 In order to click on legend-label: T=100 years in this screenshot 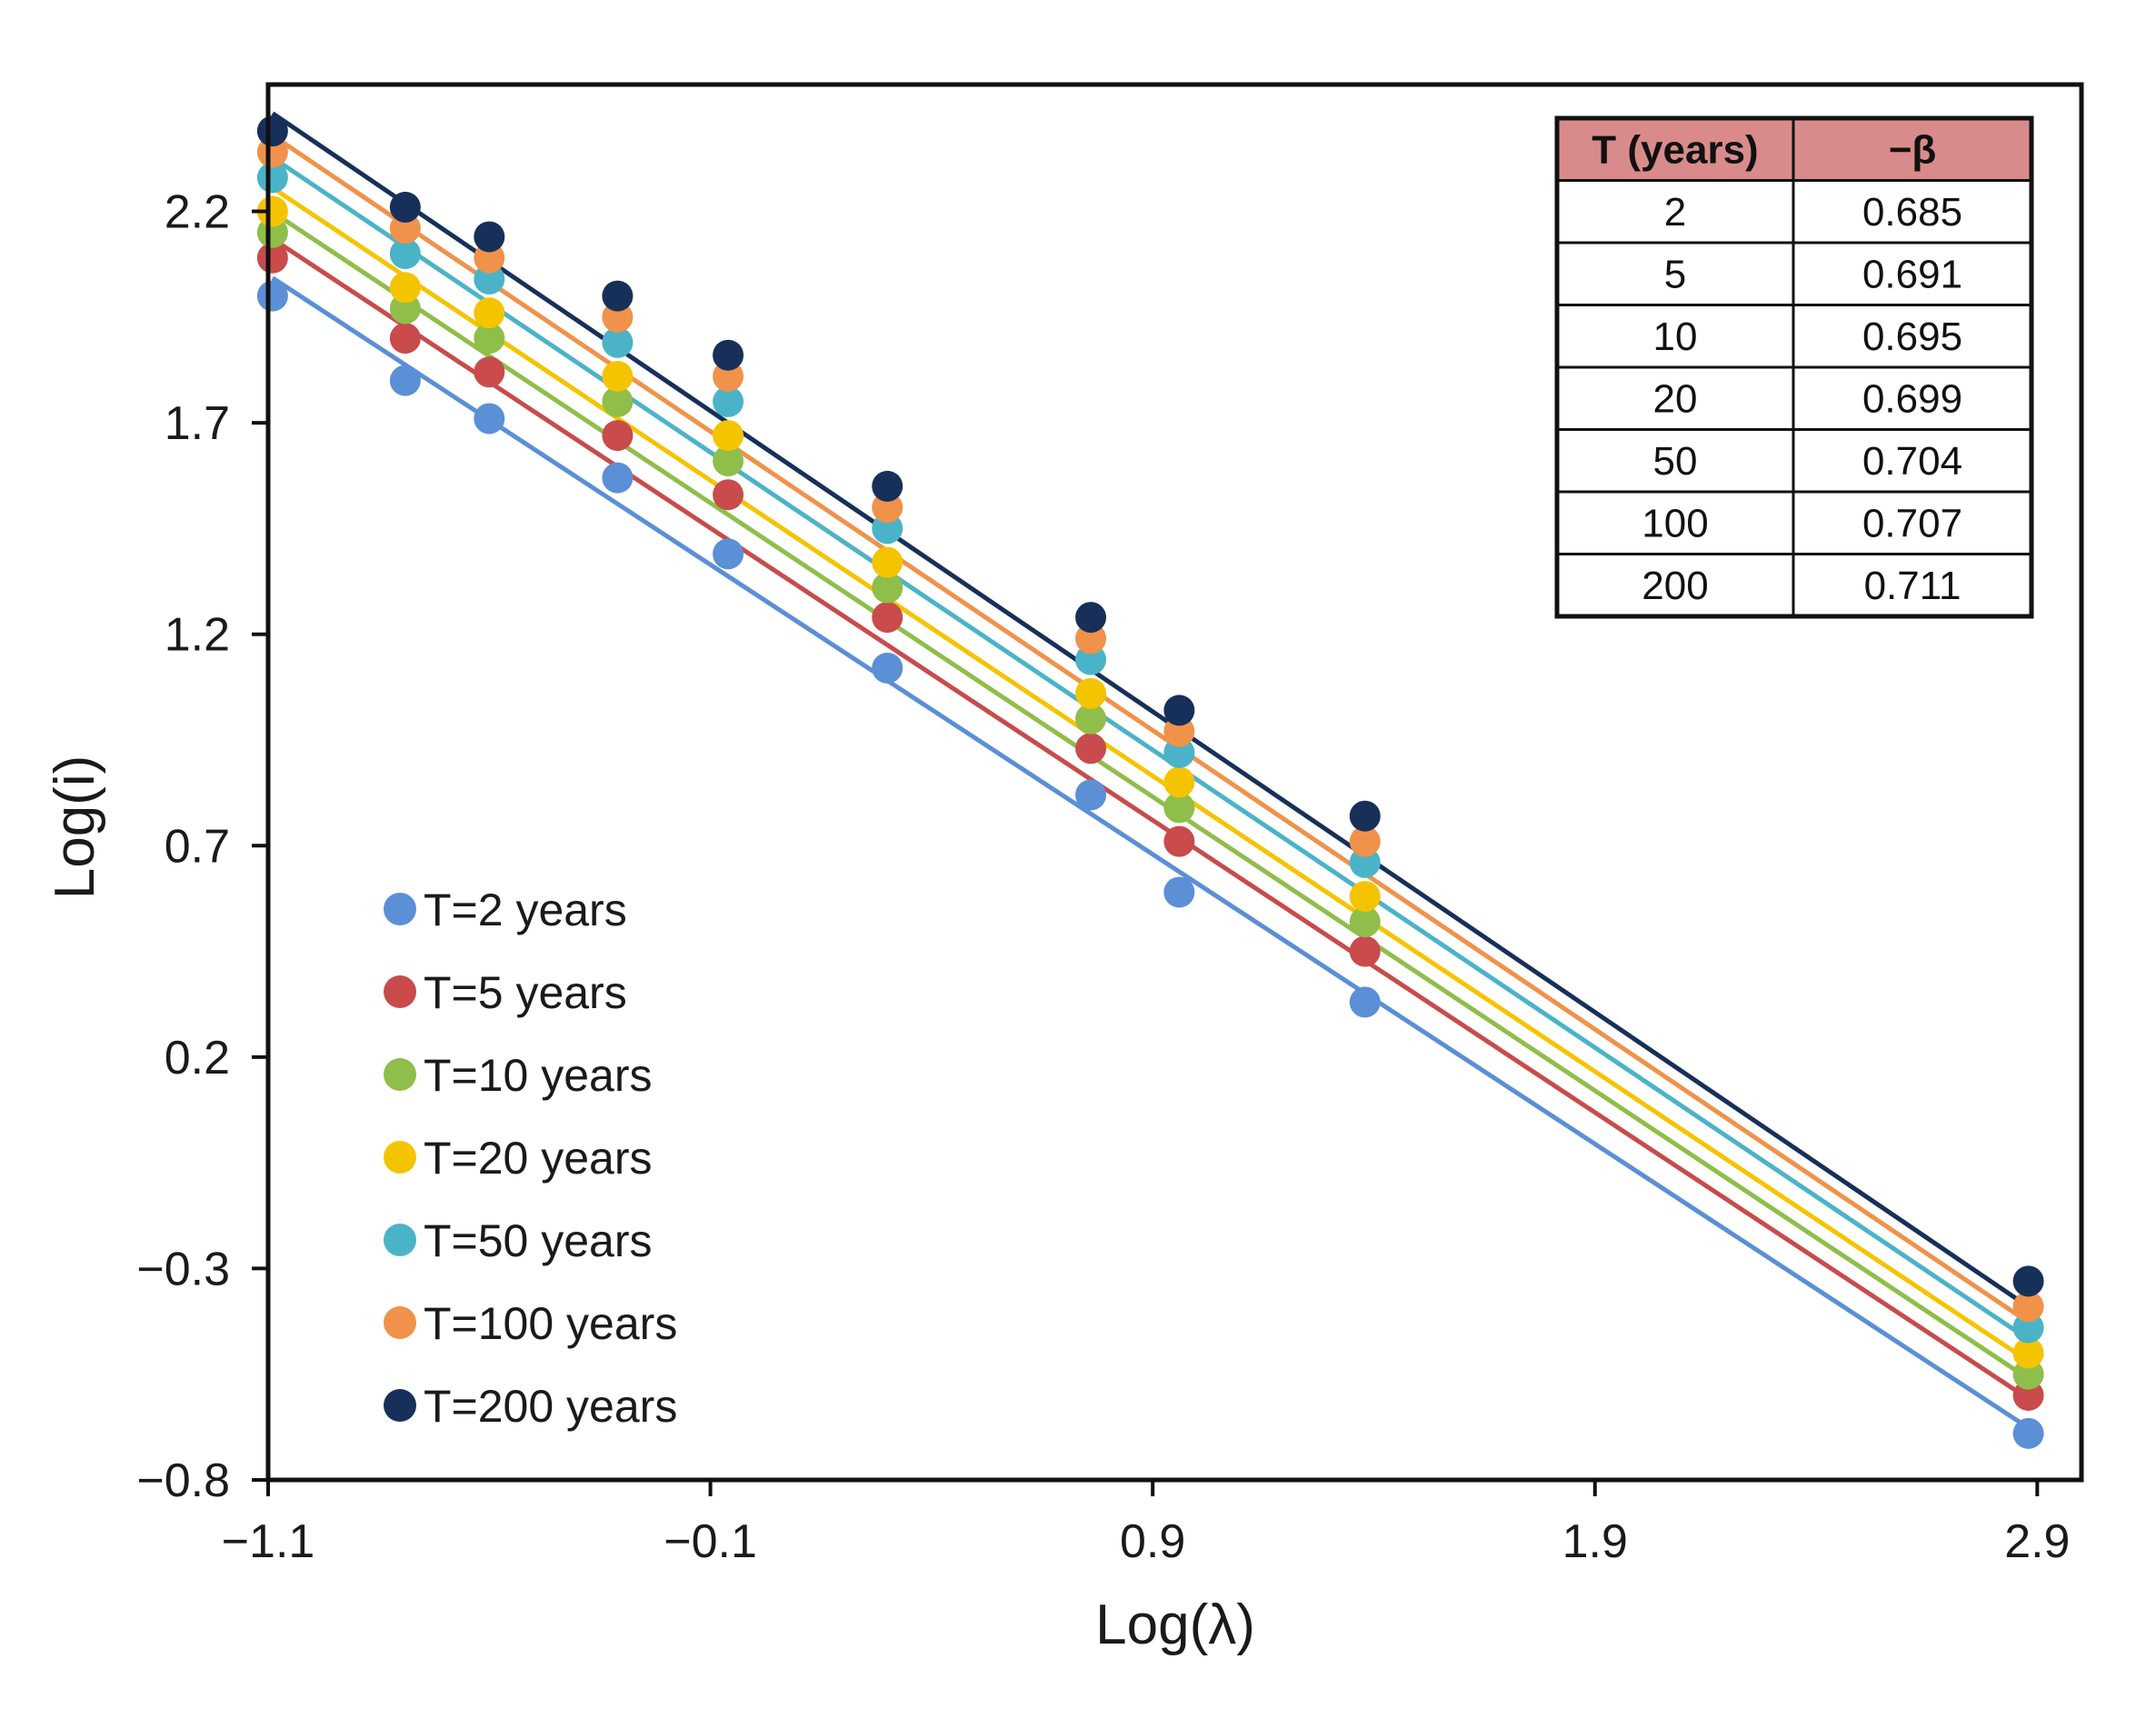, I will do `click(550, 1324)`.